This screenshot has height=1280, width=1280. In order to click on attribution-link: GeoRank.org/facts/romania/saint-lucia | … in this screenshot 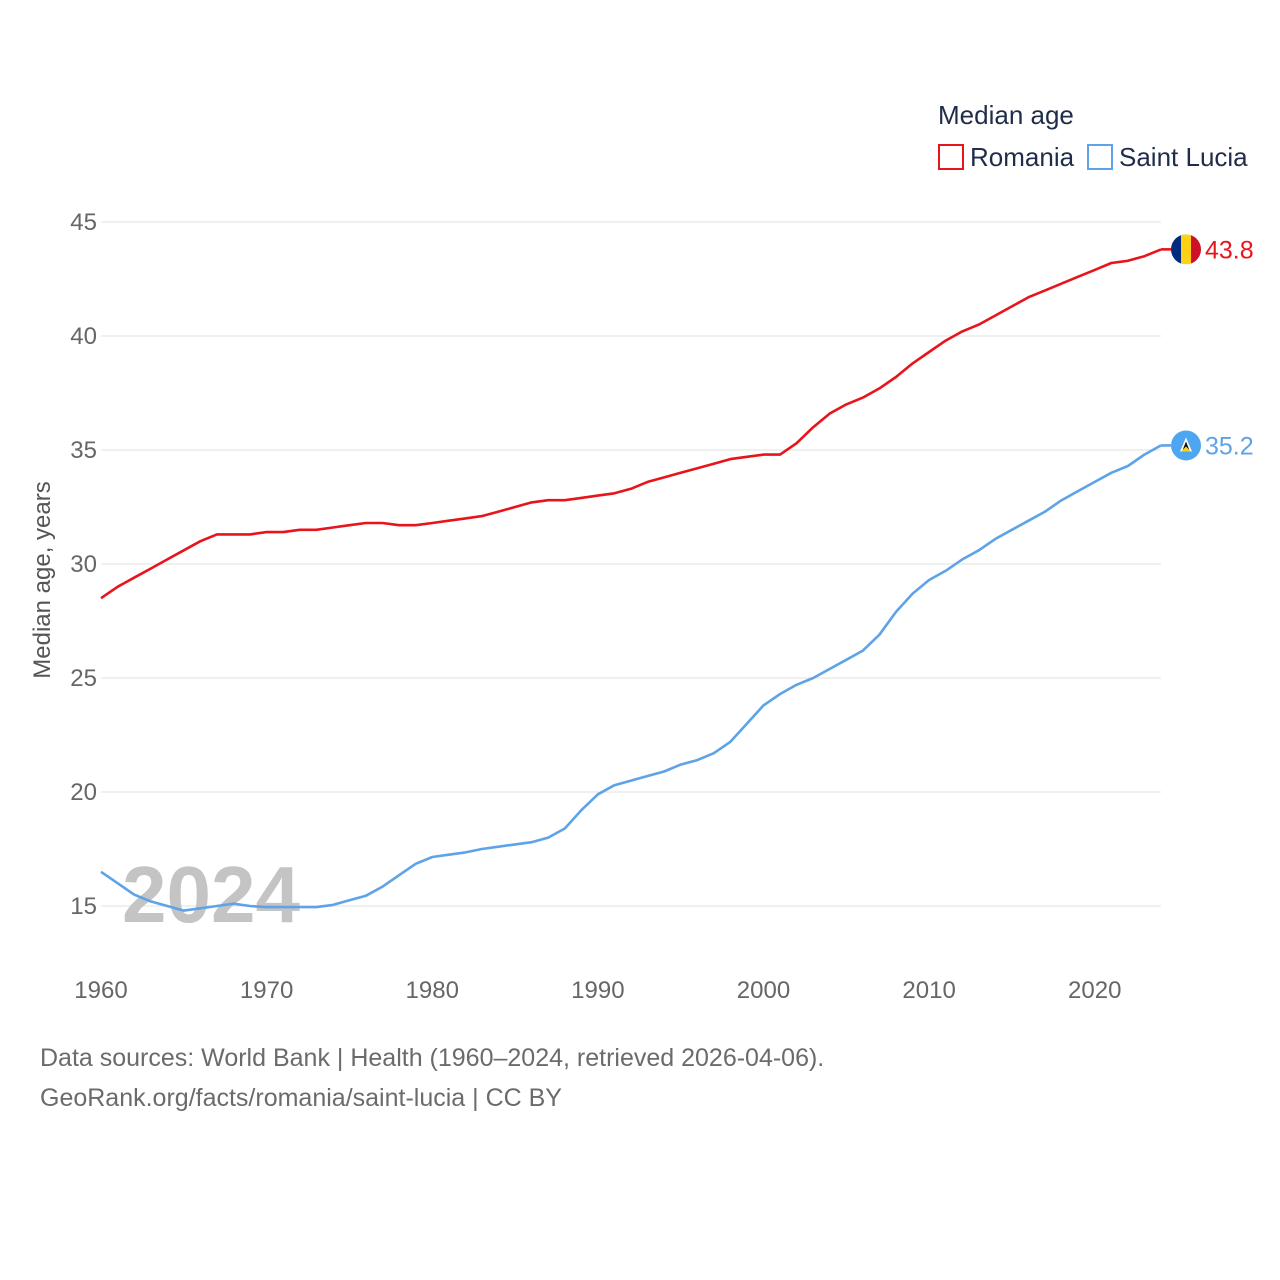, I will do `click(301, 1098)`.